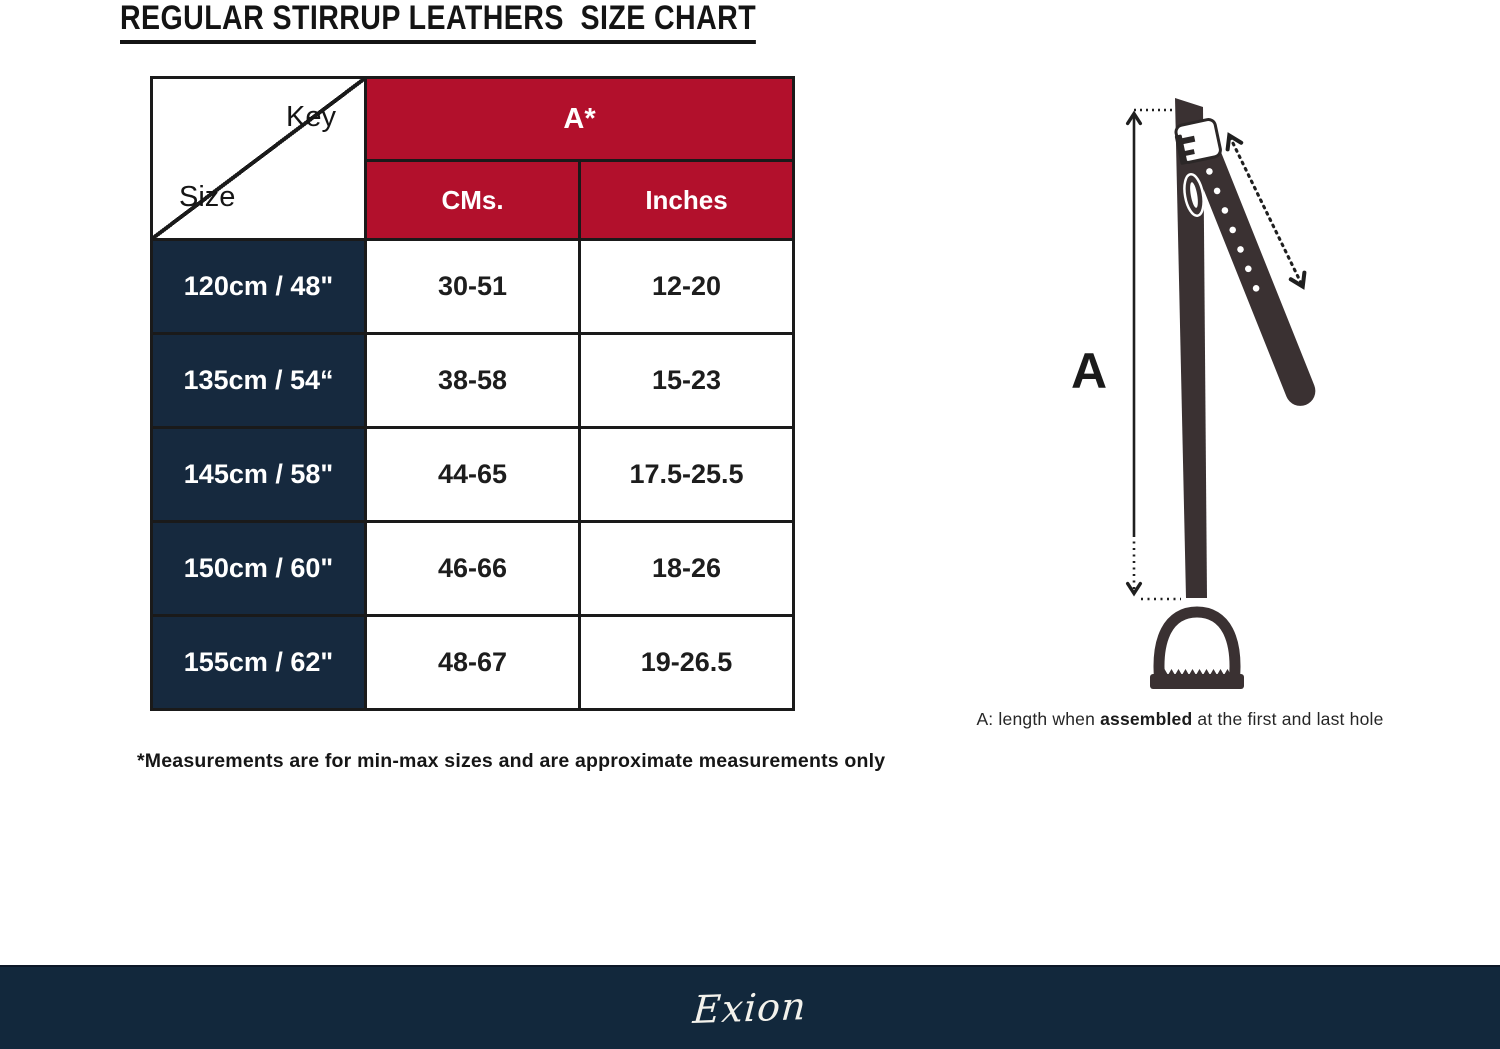  Describe the element at coordinates (1038, 719) in the screenshot. I see `caption-prefix: A: length when` at that location.